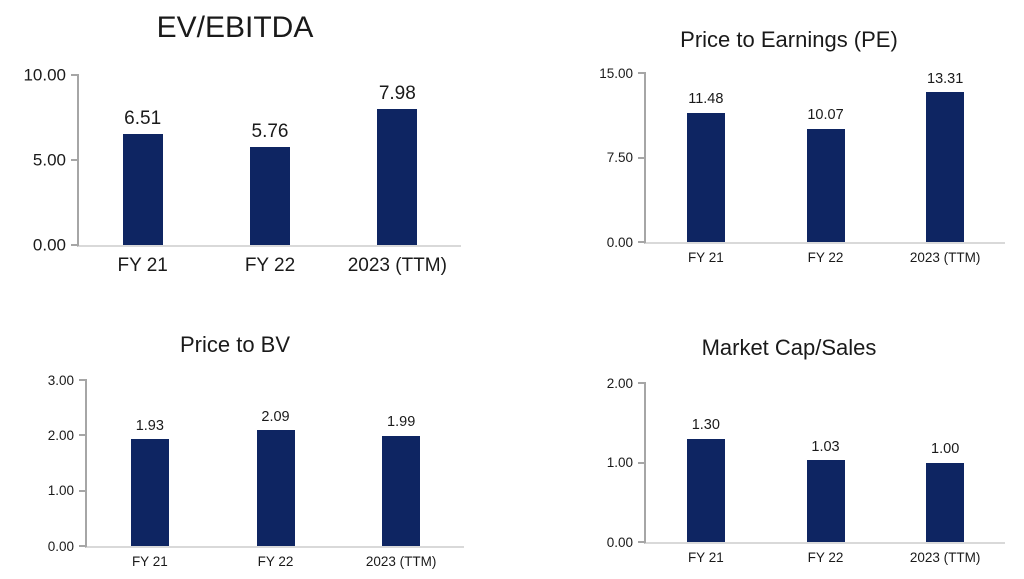 The image size is (1024, 579). What do you see at coordinates (789, 347) in the screenshot?
I see `chart-title: Market Cap/Sales` at bounding box center [789, 347].